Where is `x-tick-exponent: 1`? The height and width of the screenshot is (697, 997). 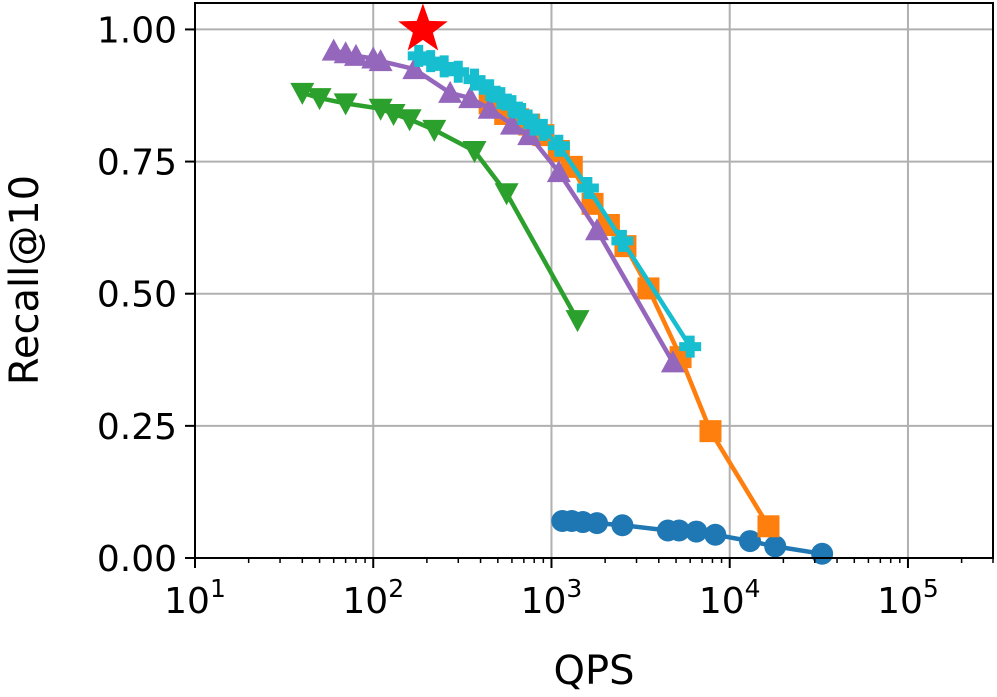 x-tick-exponent: 1 is located at coordinates (218, 588).